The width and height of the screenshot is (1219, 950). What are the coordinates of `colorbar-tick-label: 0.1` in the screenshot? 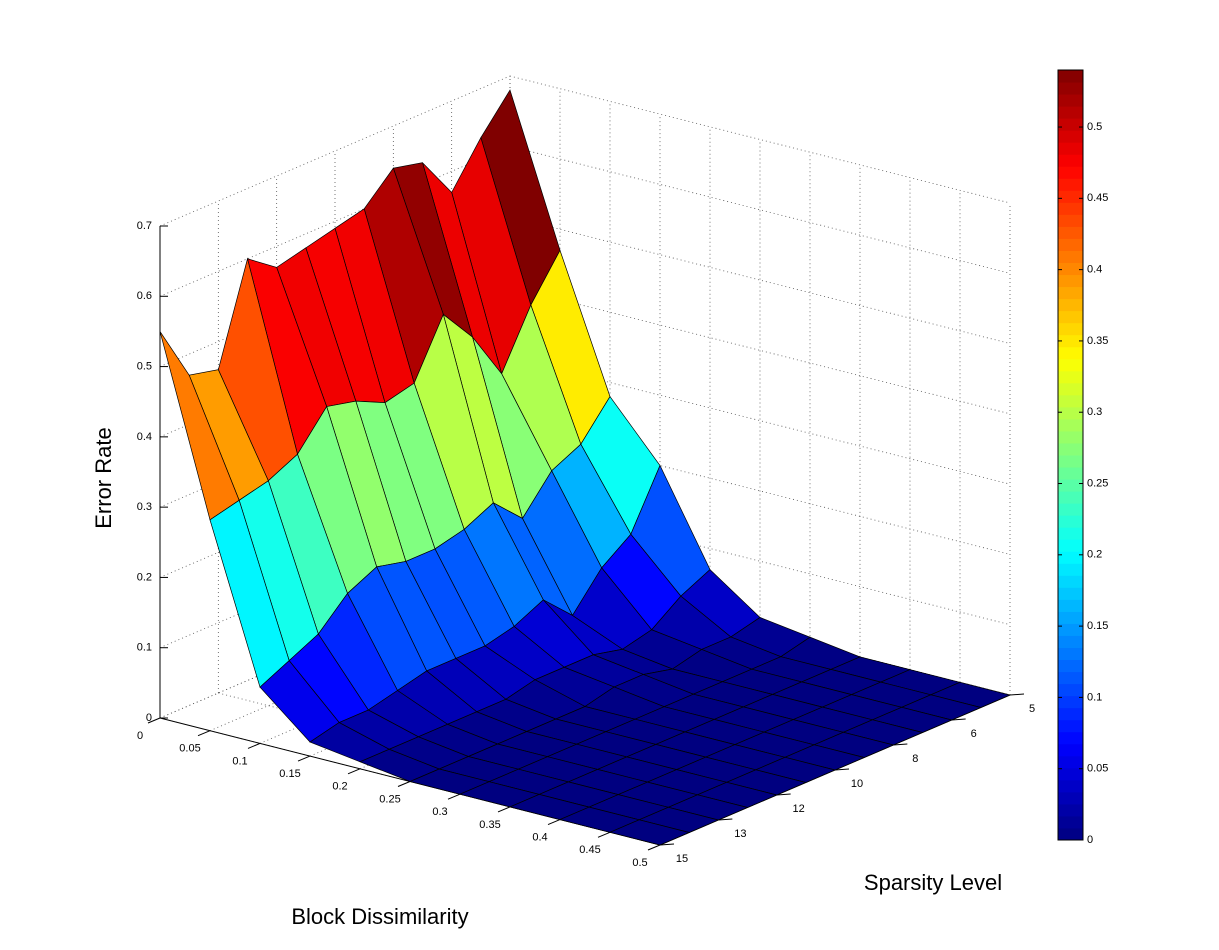 It's located at (1094, 697).